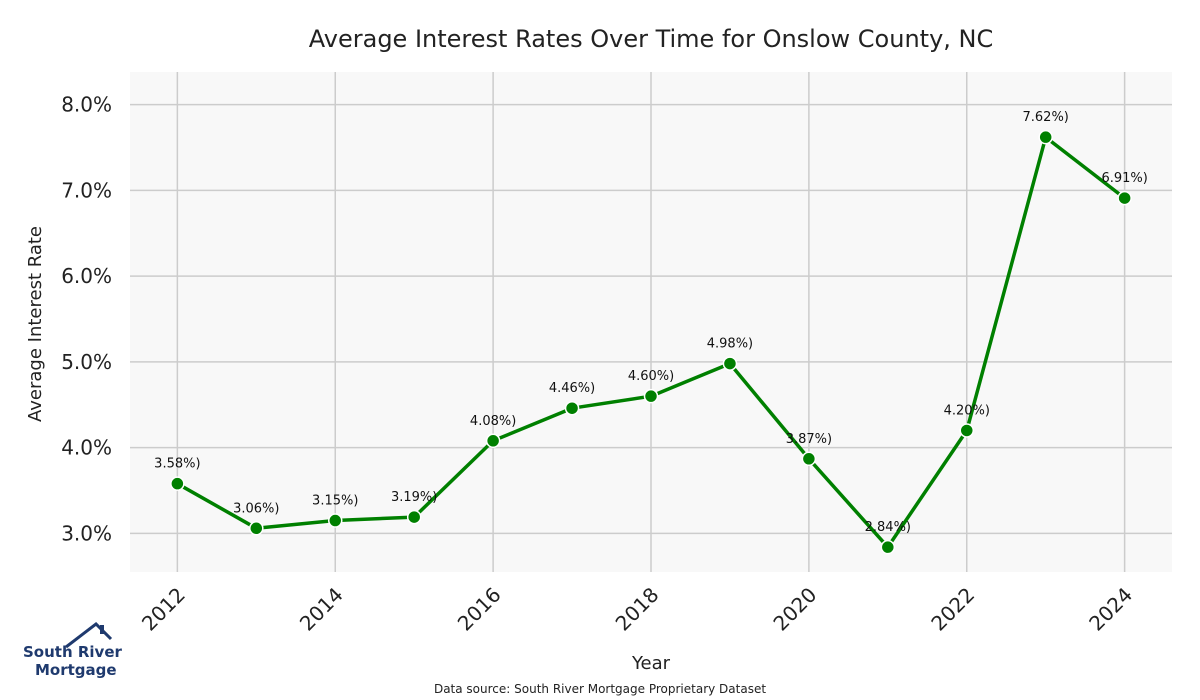  I want to click on data-label: 7.62%), so click(1046, 117).